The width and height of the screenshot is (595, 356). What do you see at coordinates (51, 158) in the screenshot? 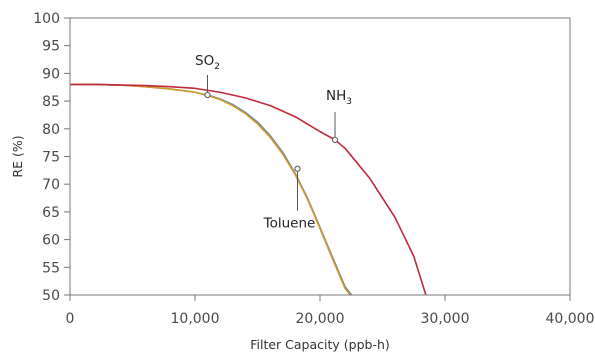
I see `y-tick-label: 75` at bounding box center [51, 158].